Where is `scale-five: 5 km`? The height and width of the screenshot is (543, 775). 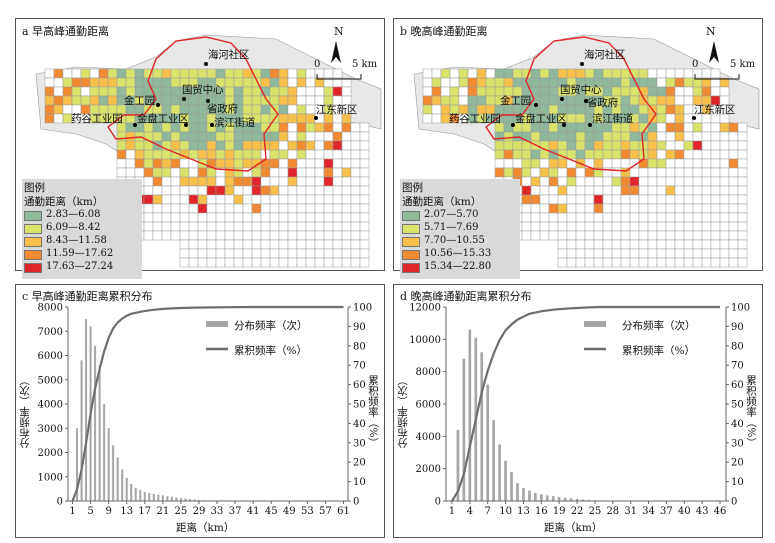 scale-five: 5 km is located at coordinates (365, 64).